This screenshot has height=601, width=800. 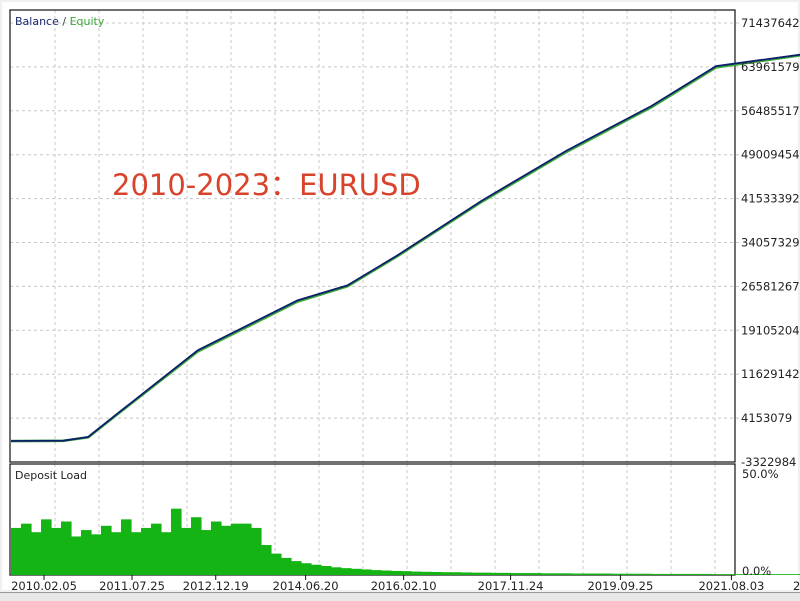 What do you see at coordinates (770, 155) in the screenshot?
I see `y-tick-label: 49009454` at bounding box center [770, 155].